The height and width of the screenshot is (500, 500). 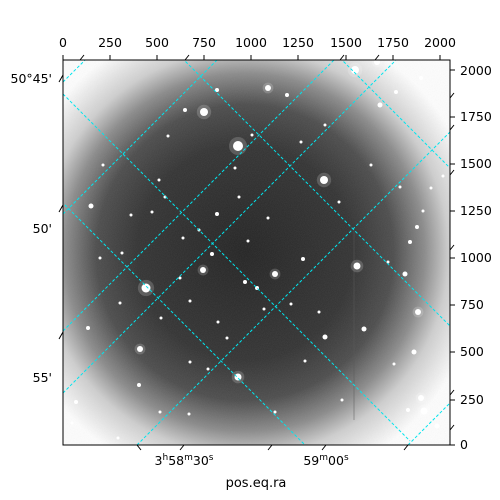 I want to click on right-tick-label: 1000, so click(x=476, y=257).